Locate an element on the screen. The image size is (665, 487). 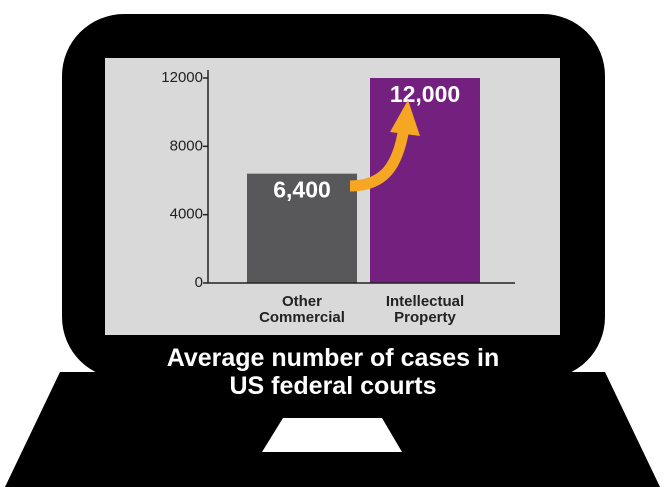
arrow is located at coordinates (379, 159).